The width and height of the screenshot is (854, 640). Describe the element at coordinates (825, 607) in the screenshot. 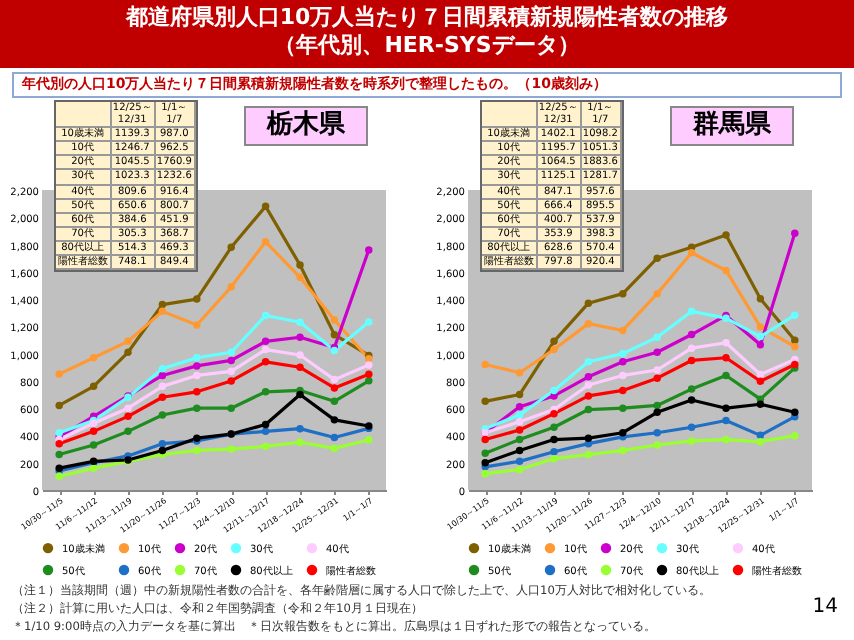

I see `text: 14` at that location.